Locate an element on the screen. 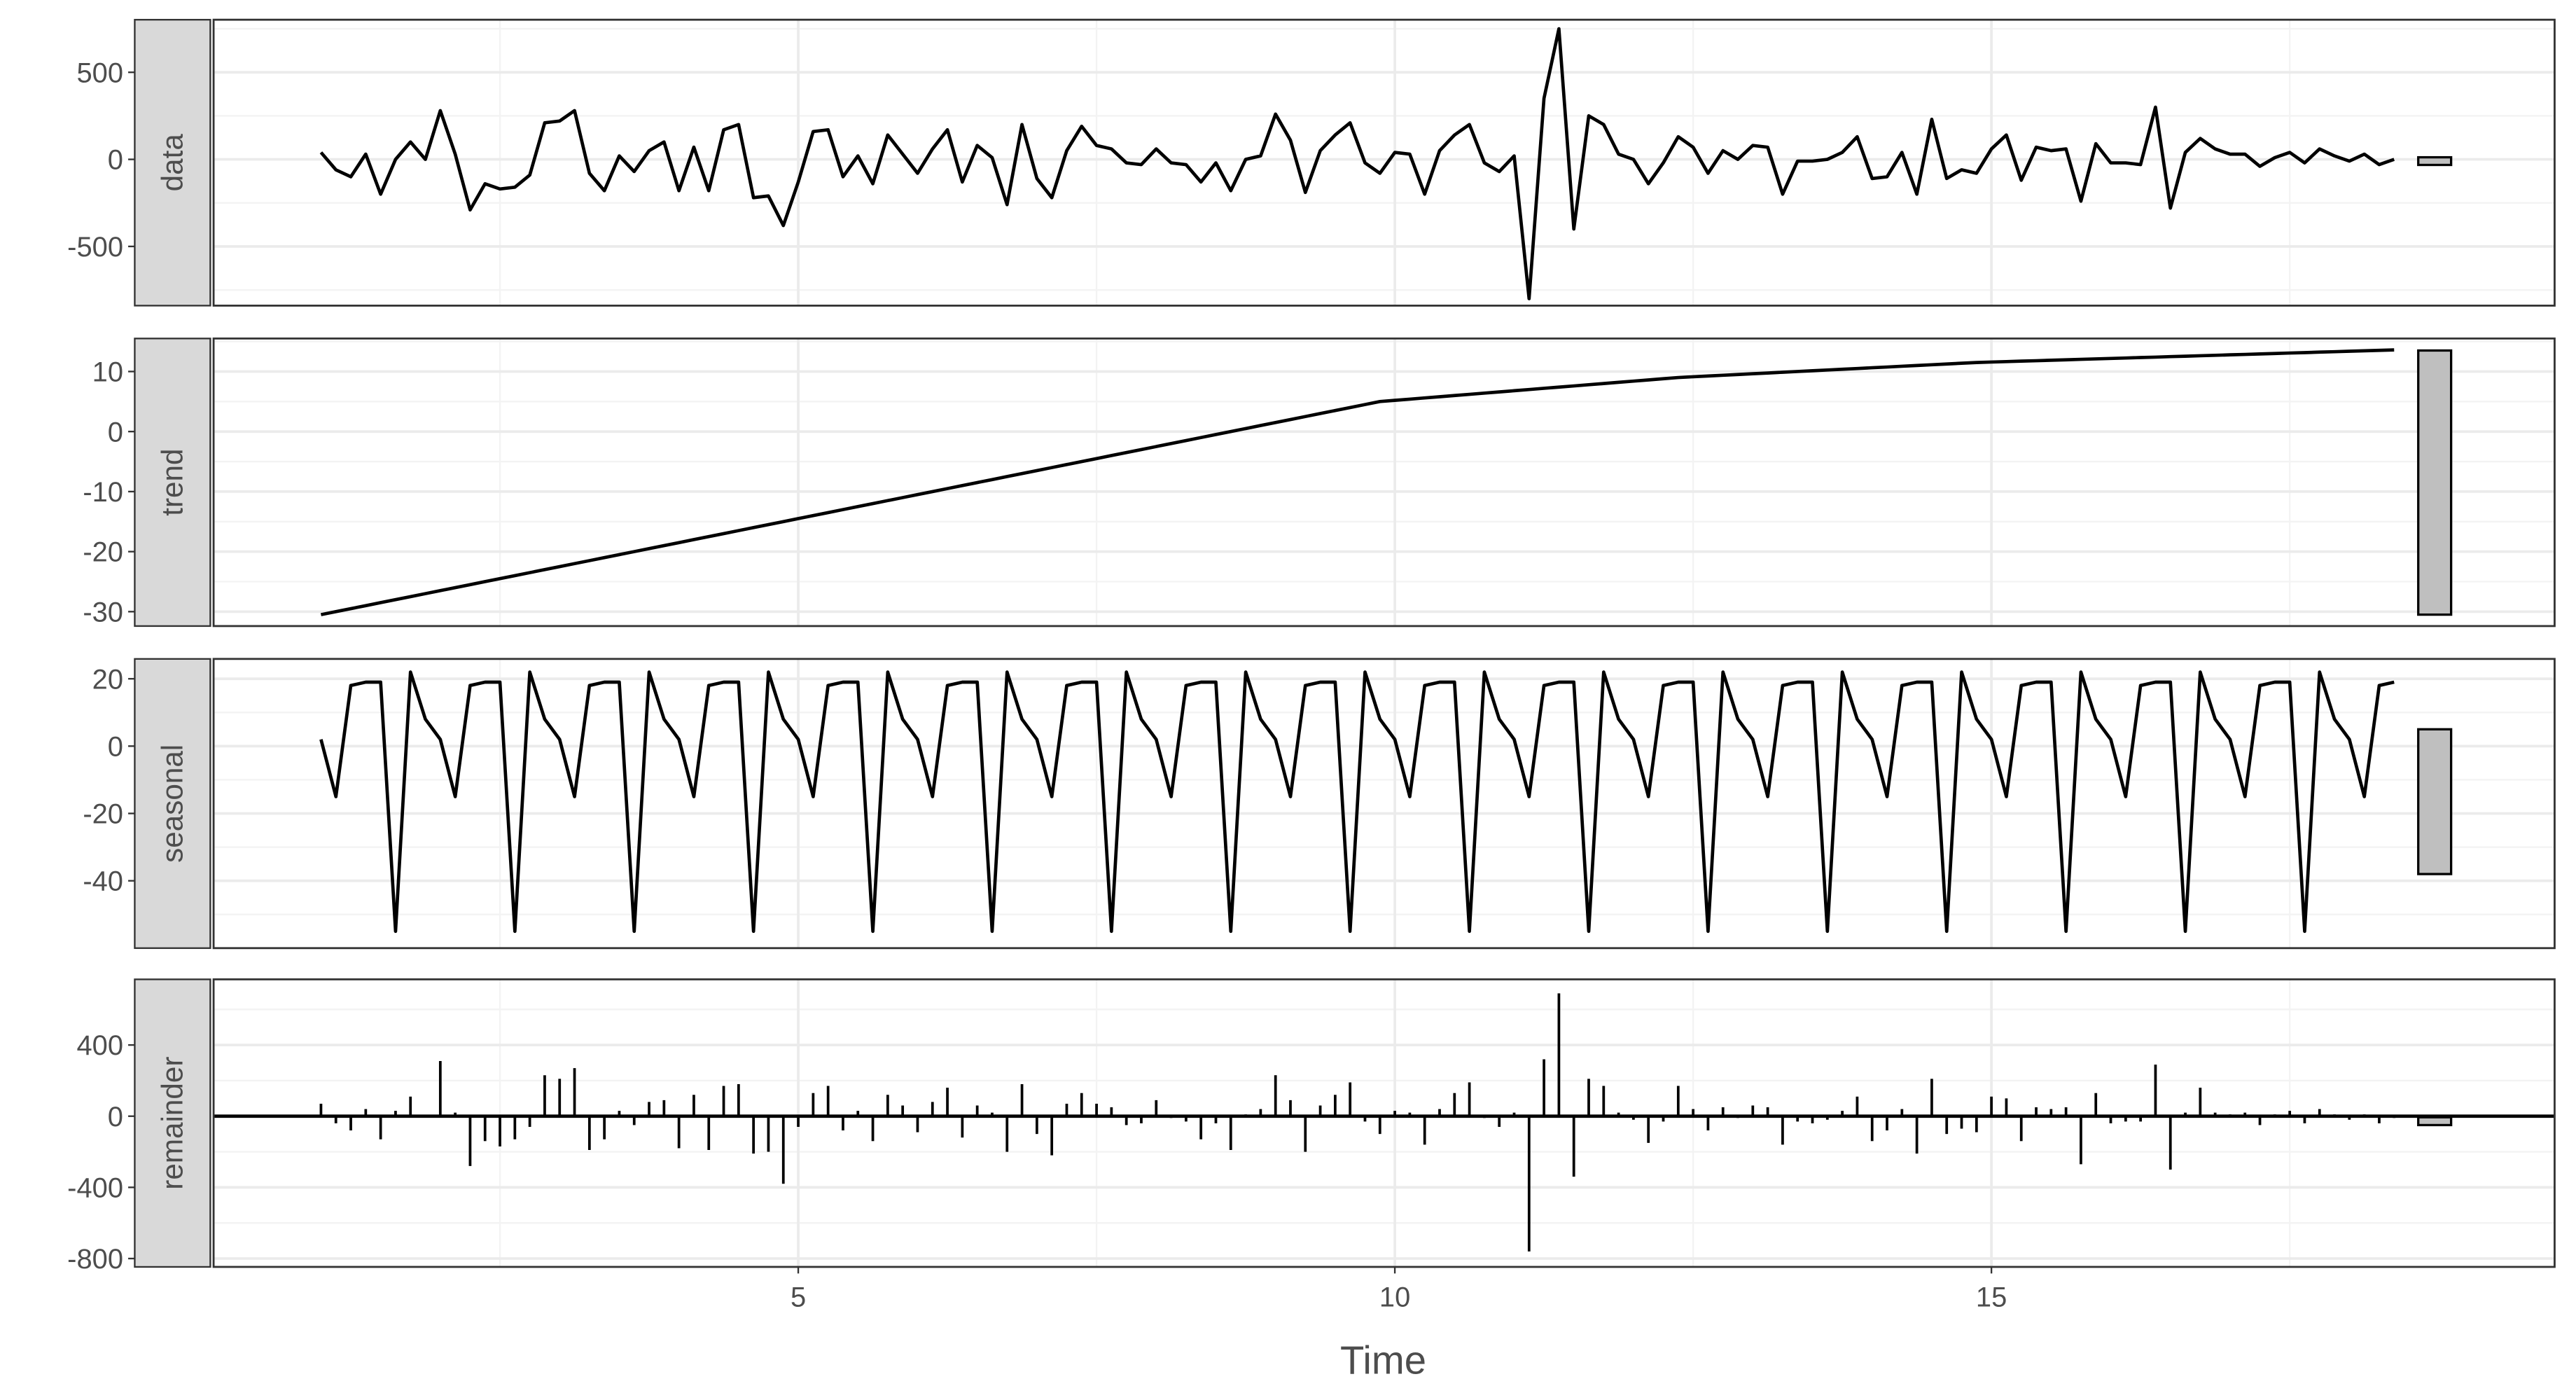 Image resolution: width=2576 pixels, height=1400 pixels. y-tick-label: 10 is located at coordinates (107, 372).